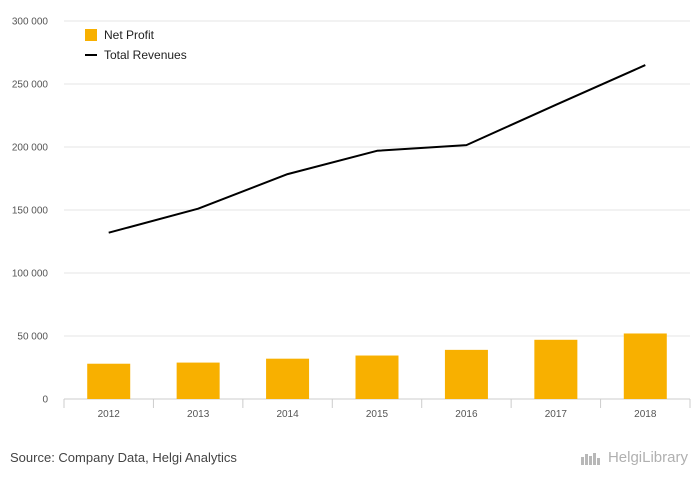 The image size is (700, 483). I want to click on x-tick-label: 2014, so click(287, 414).